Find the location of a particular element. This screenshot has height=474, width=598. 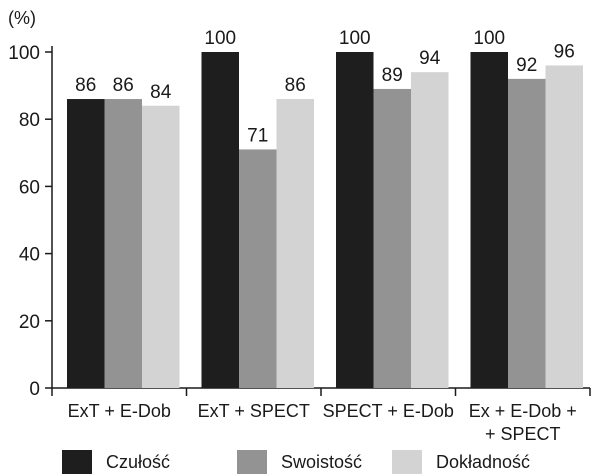

legend-label-czulosc: Czułość is located at coordinates (138, 461).